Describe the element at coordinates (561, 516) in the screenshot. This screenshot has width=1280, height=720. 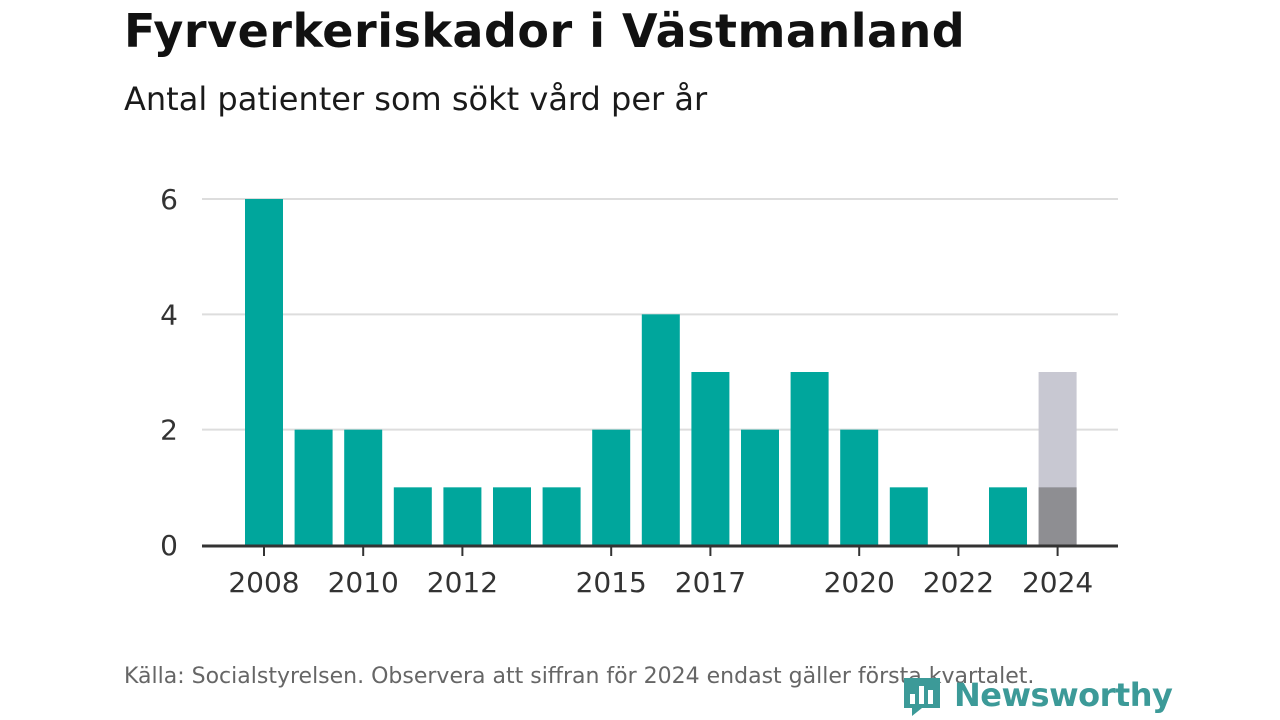
I see `bar-2014` at that location.